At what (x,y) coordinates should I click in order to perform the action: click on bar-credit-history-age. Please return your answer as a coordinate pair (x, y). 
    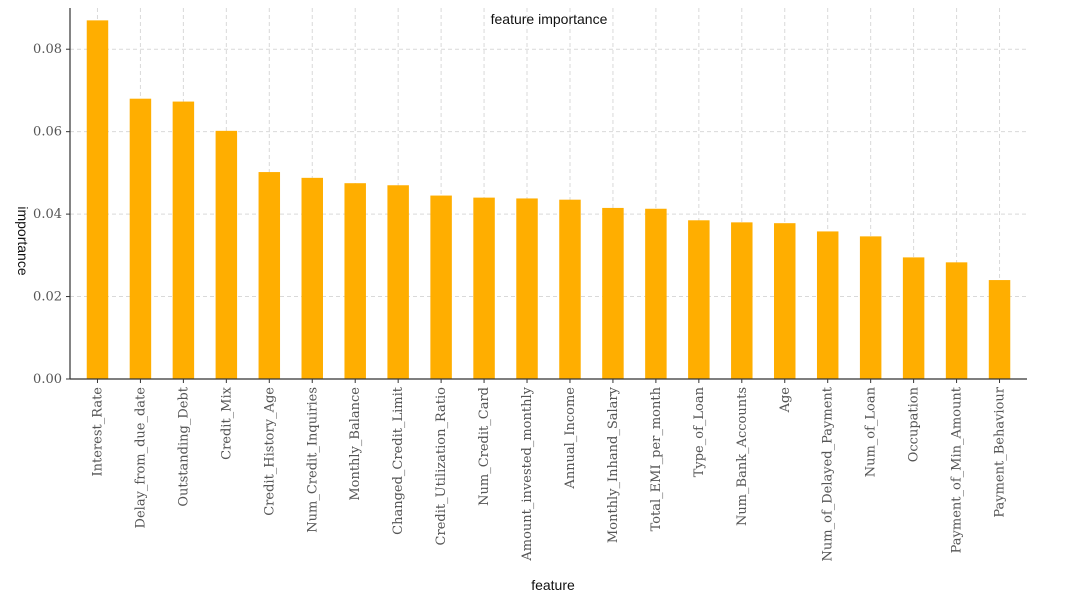
    Looking at the image, I should click on (269, 275).